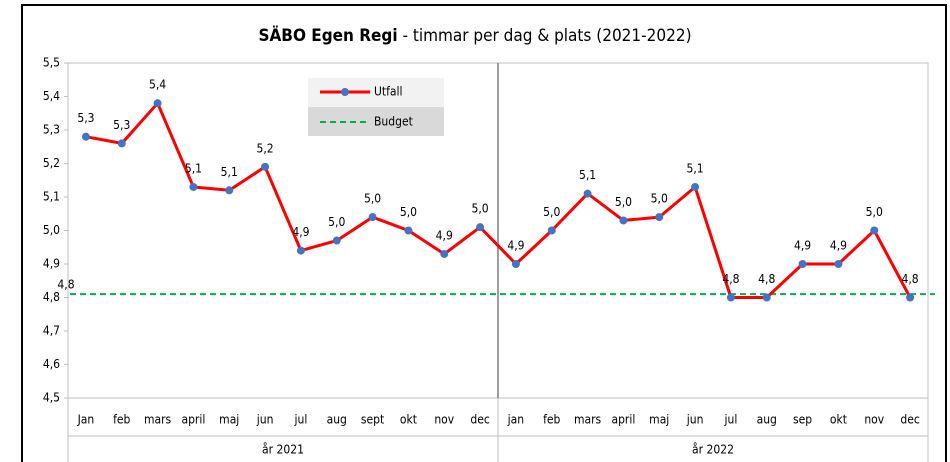  Describe the element at coordinates (393, 122) in the screenshot. I see `legend-label: Budget` at that location.